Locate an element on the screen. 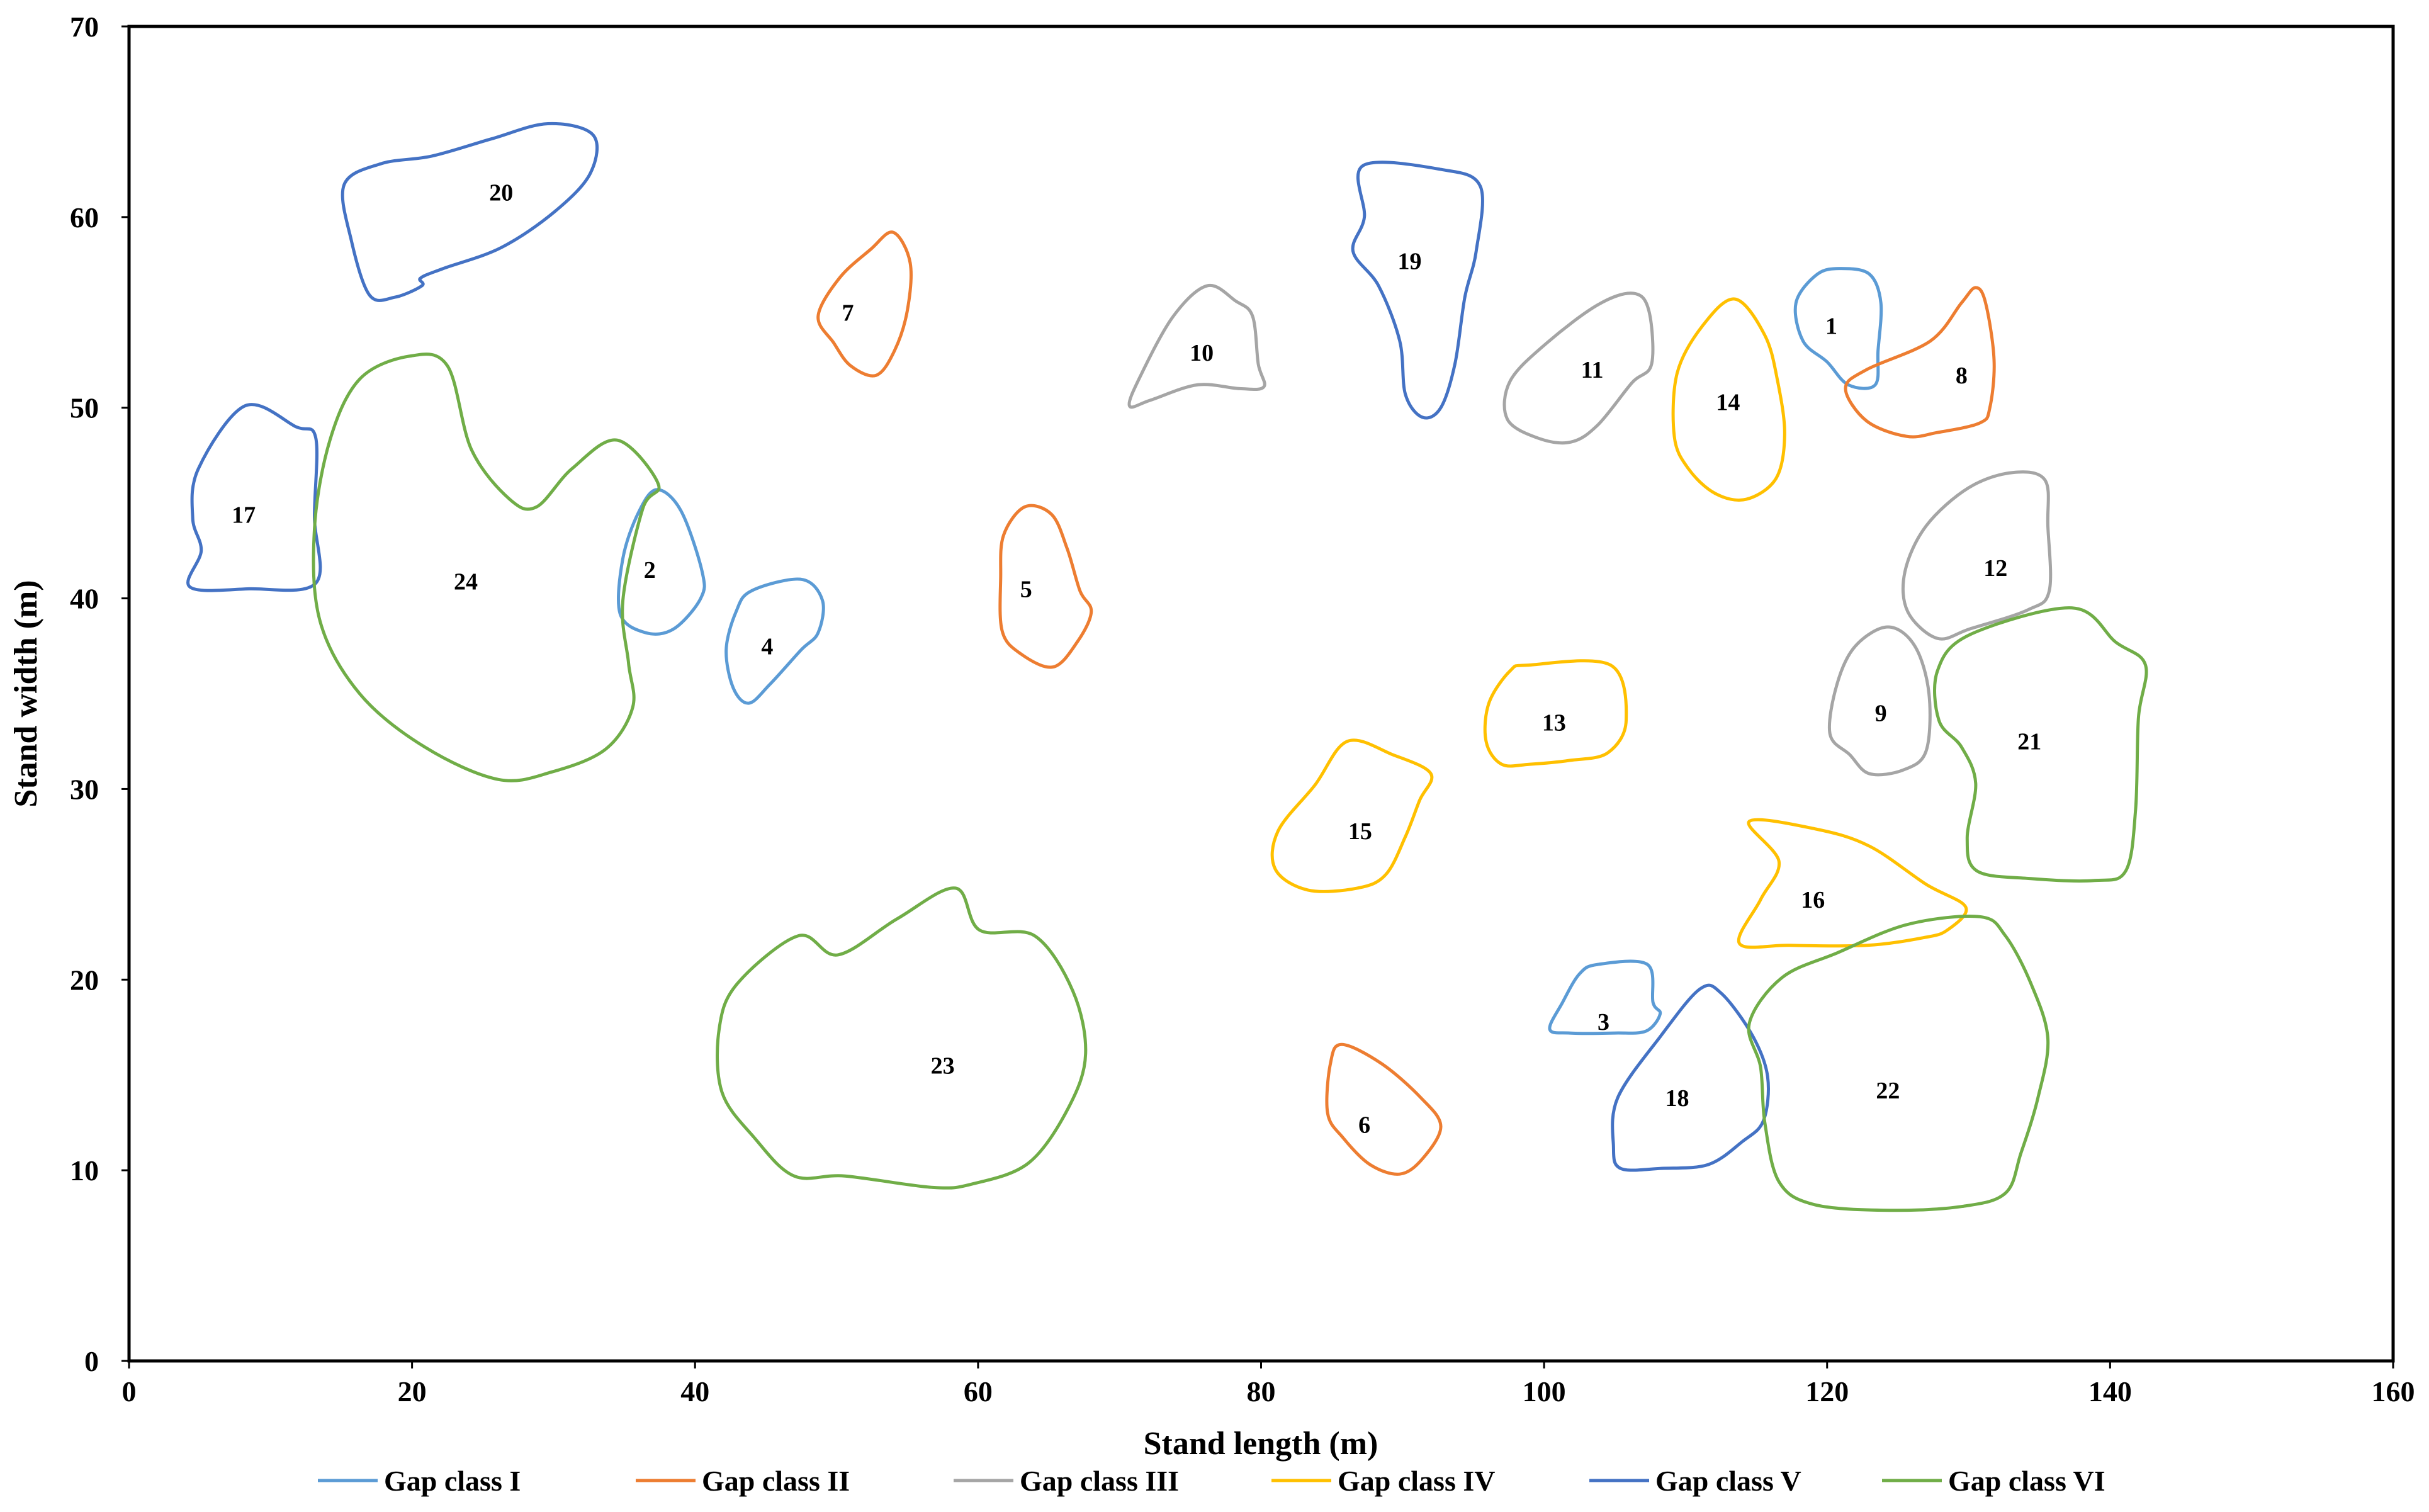 Image resolution: width=2429 pixels, height=1512 pixels. gap-label-24: 24 is located at coordinates (466, 581).